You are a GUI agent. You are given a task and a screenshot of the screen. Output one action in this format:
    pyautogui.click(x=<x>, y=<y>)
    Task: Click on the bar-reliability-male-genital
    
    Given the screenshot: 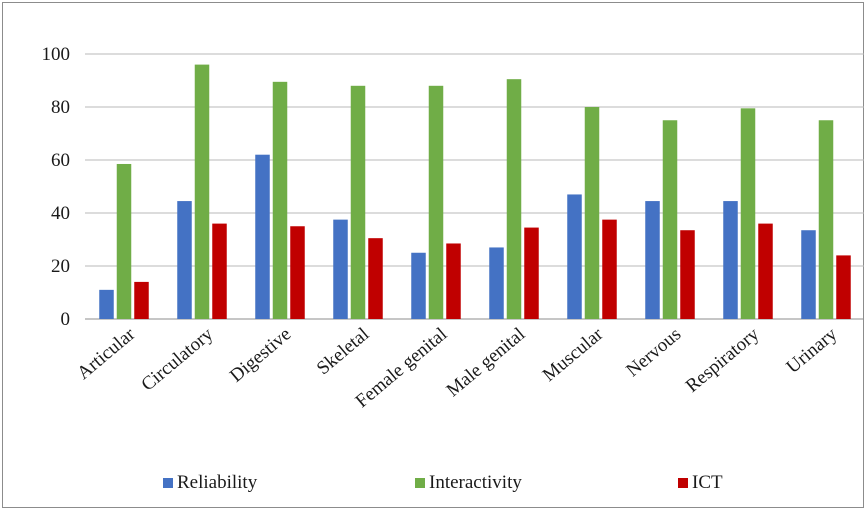 What is the action you would take?
    pyautogui.click(x=496, y=283)
    